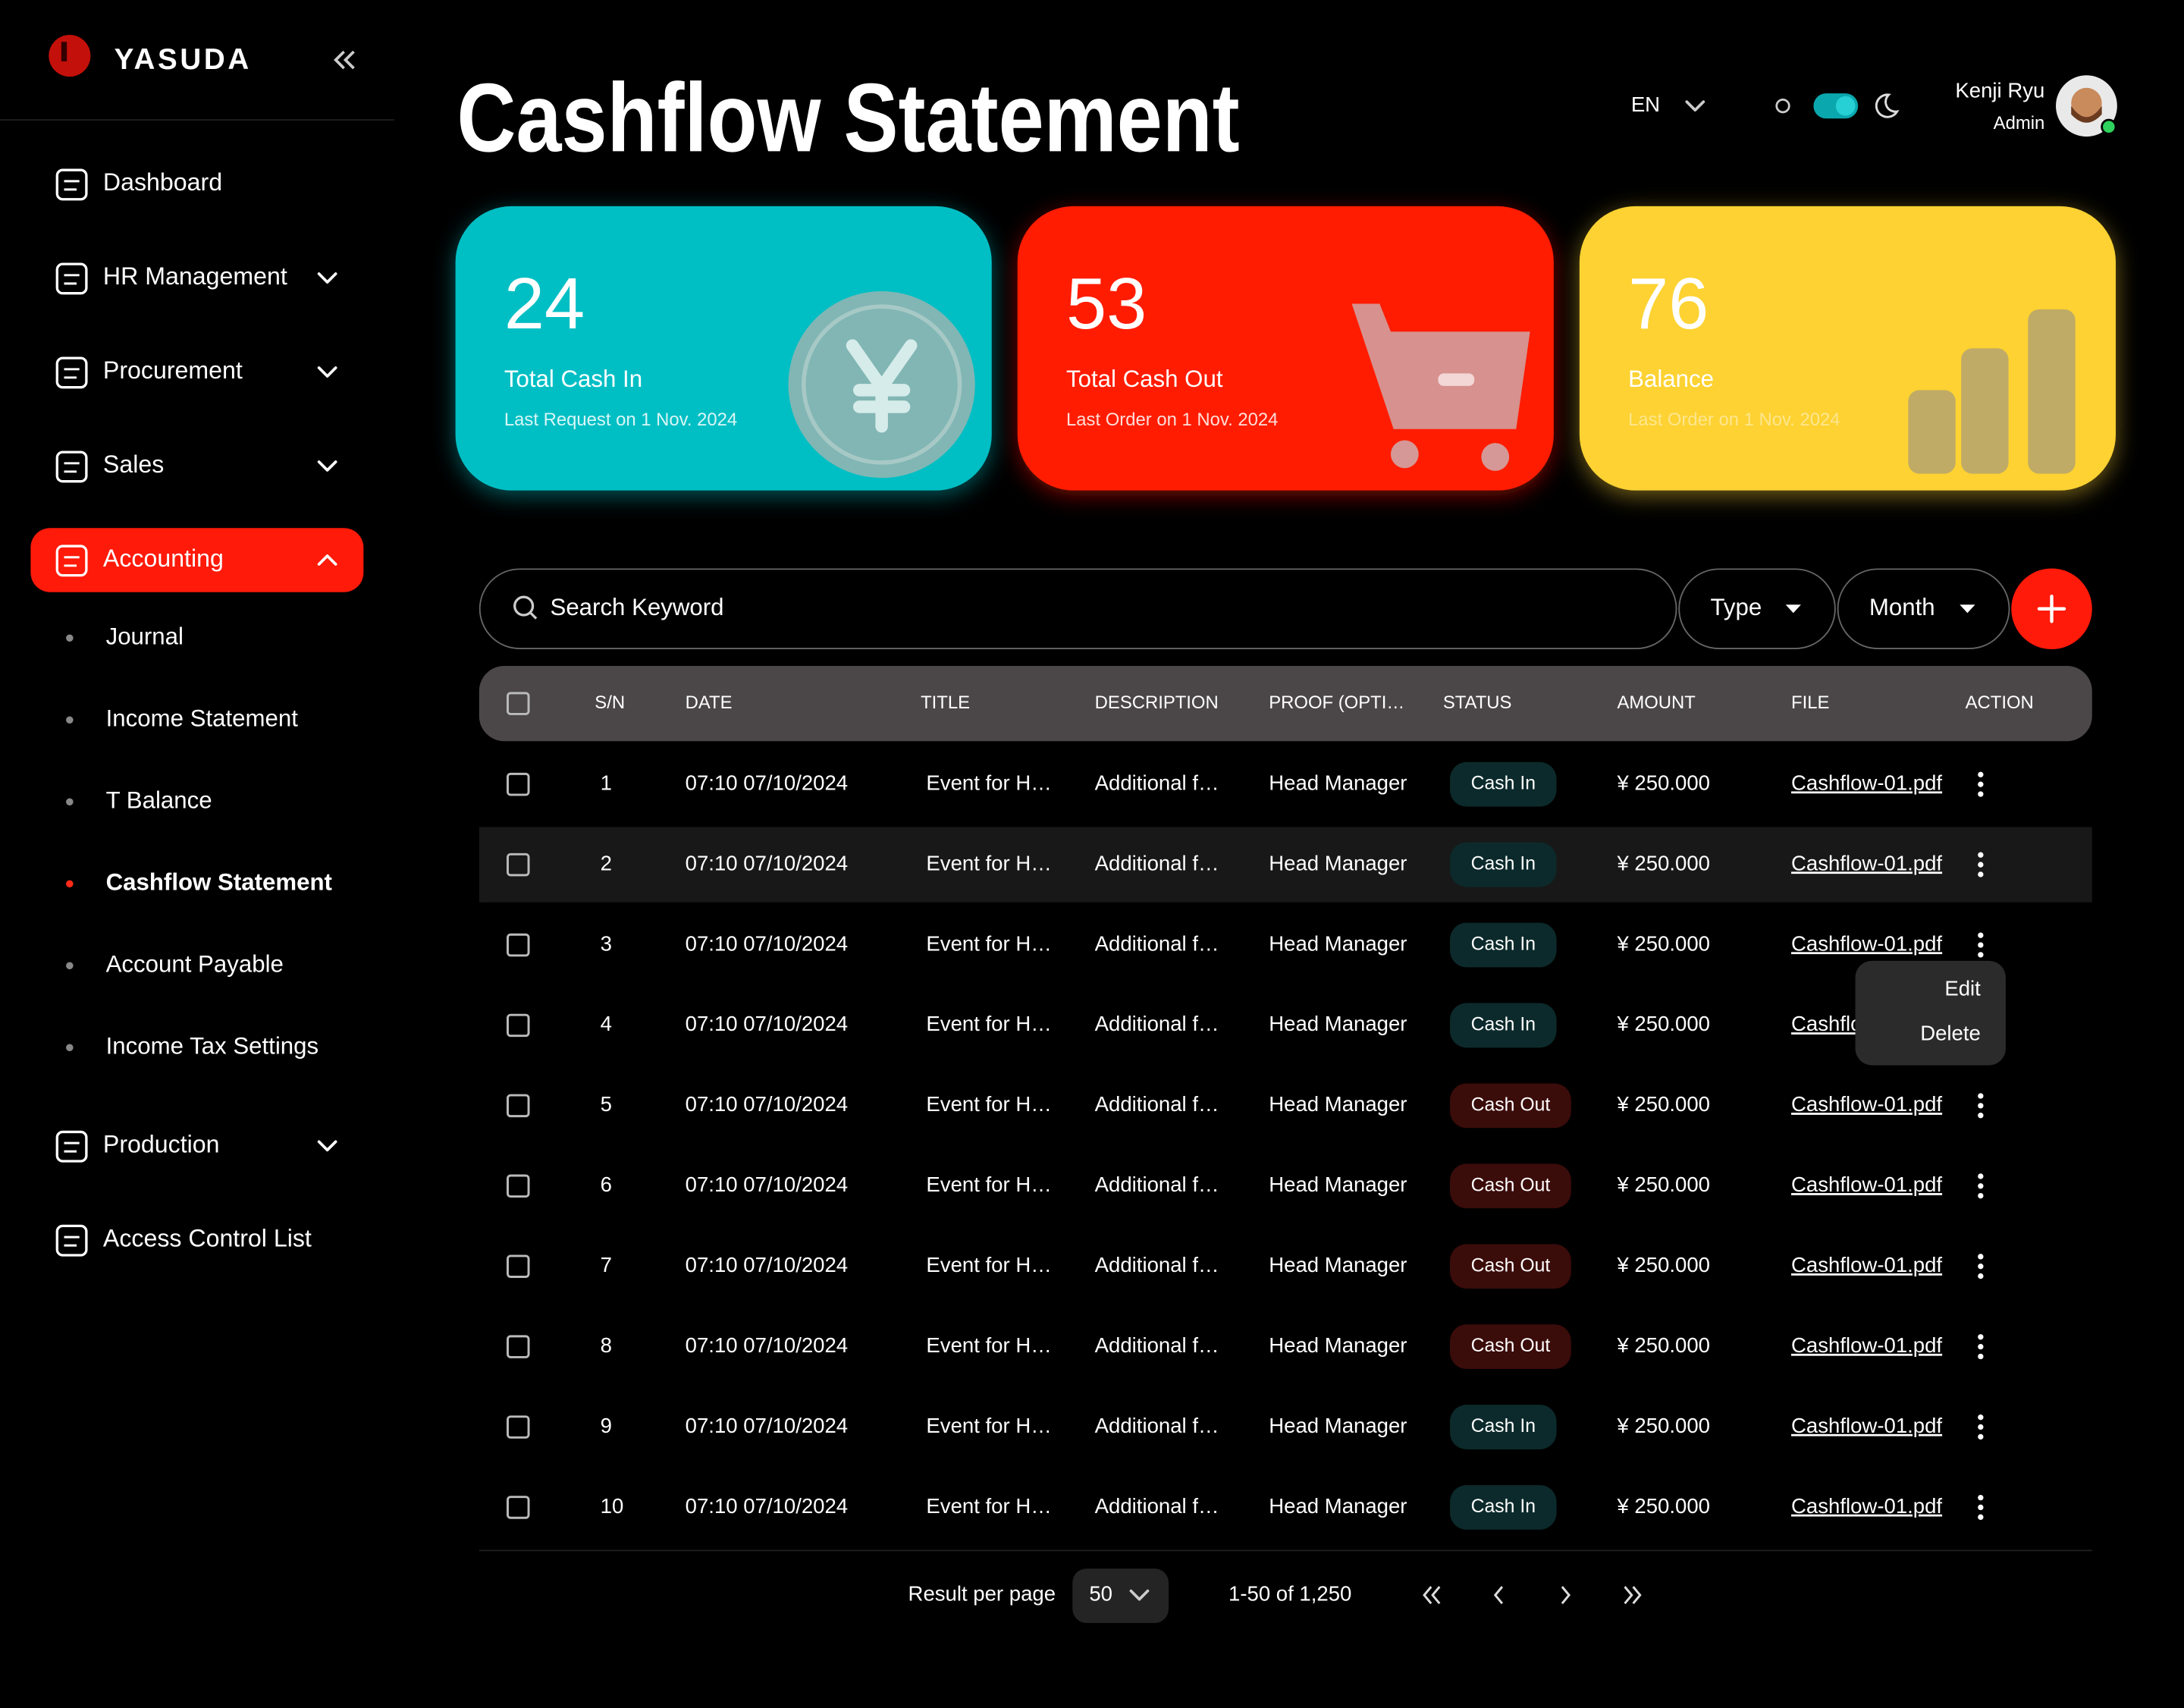  What do you see at coordinates (1427, 1595) in the screenshot?
I see `page-arrow` at bounding box center [1427, 1595].